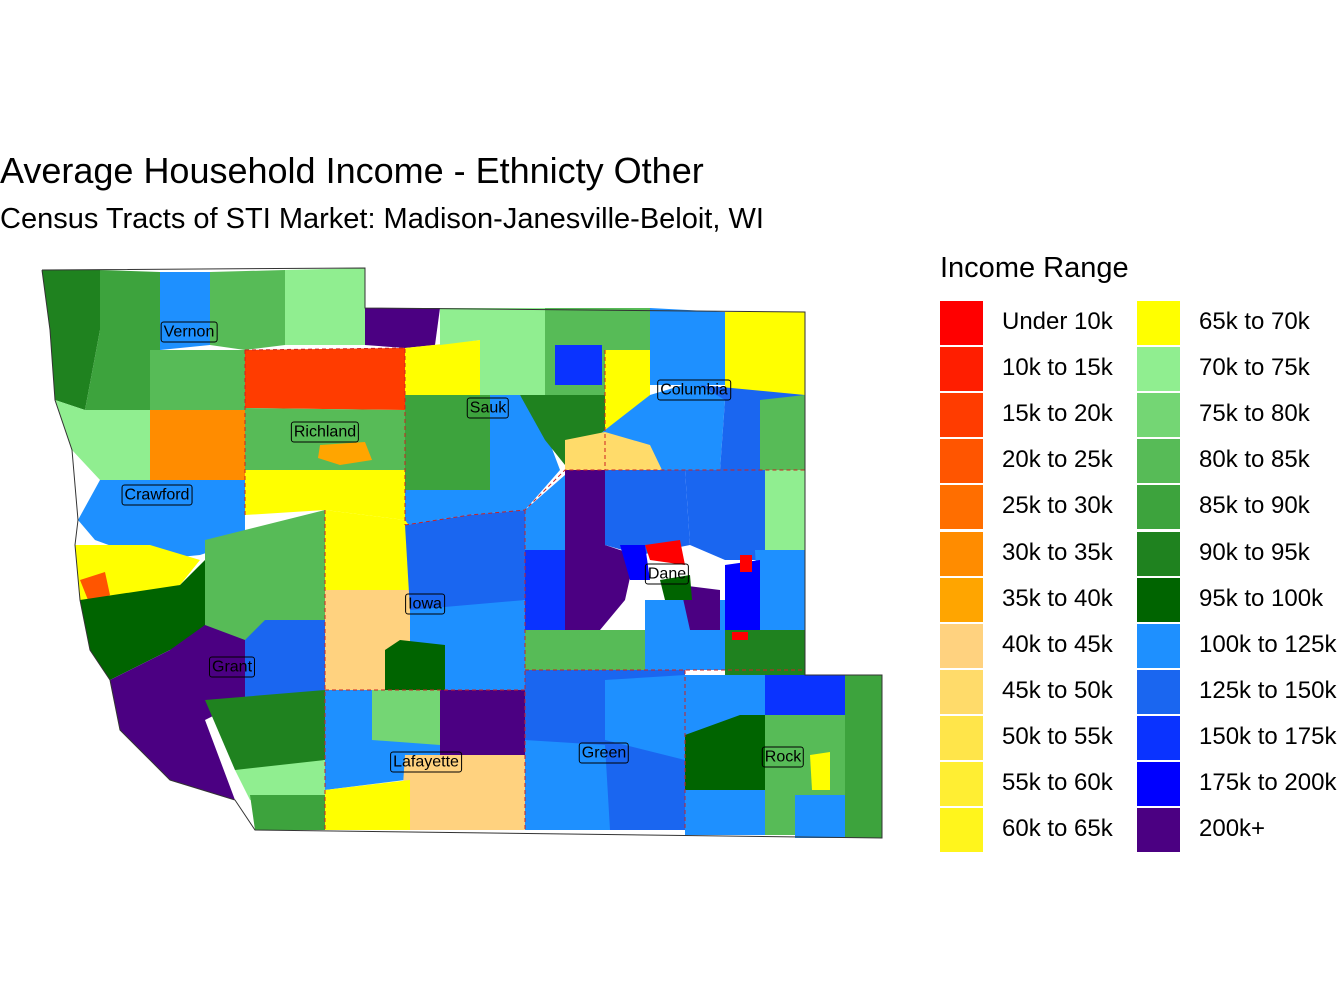 The height and width of the screenshot is (1008, 1344). What do you see at coordinates (1057, 644) in the screenshot?
I see `legend-label: 40k to 45k` at bounding box center [1057, 644].